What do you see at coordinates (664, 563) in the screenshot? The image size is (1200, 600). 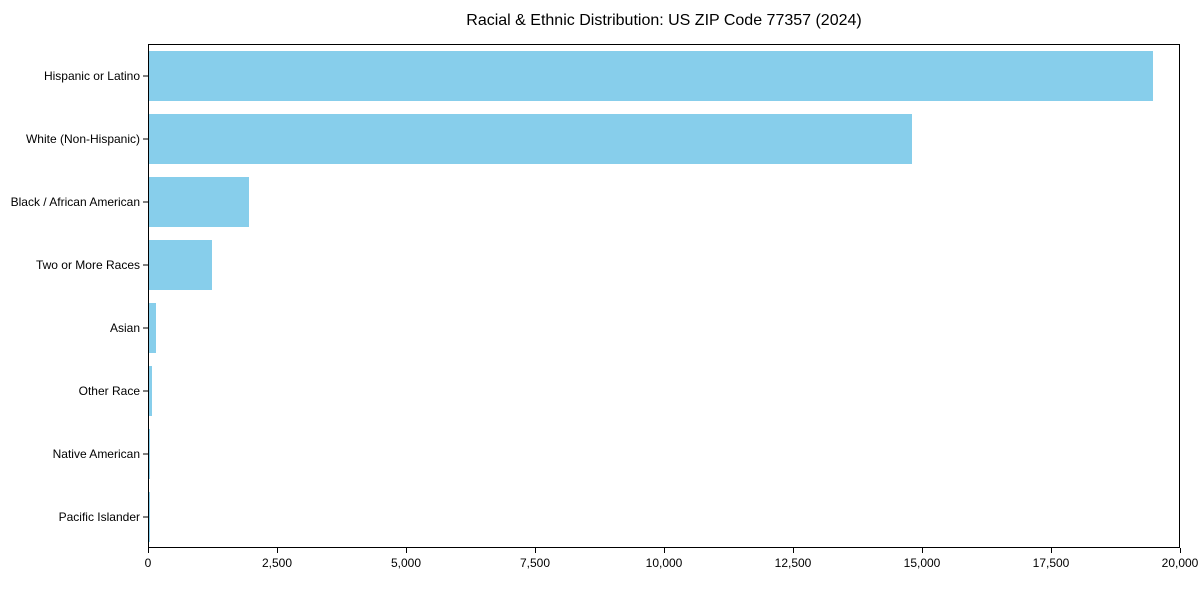 I see `x-axis-tick-label: 10,000` at bounding box center [664, 563].